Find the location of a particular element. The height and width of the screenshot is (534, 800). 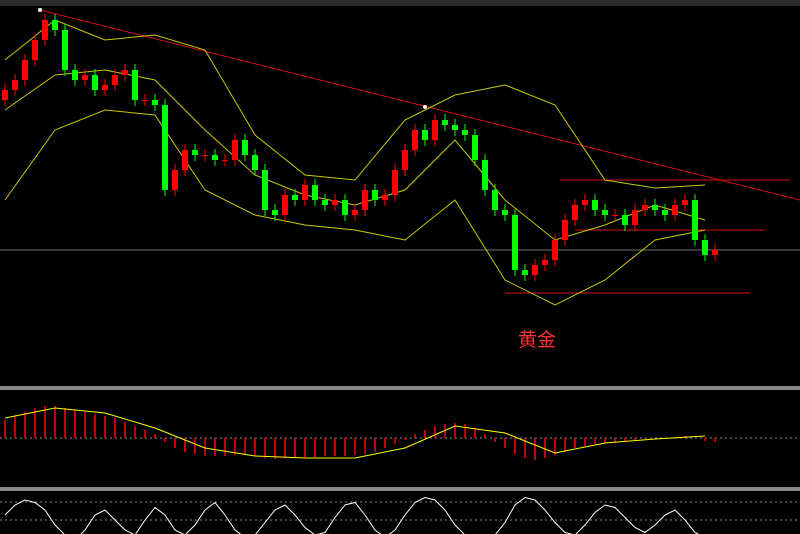

toolbar-edge is located at coordinates (400, 3).